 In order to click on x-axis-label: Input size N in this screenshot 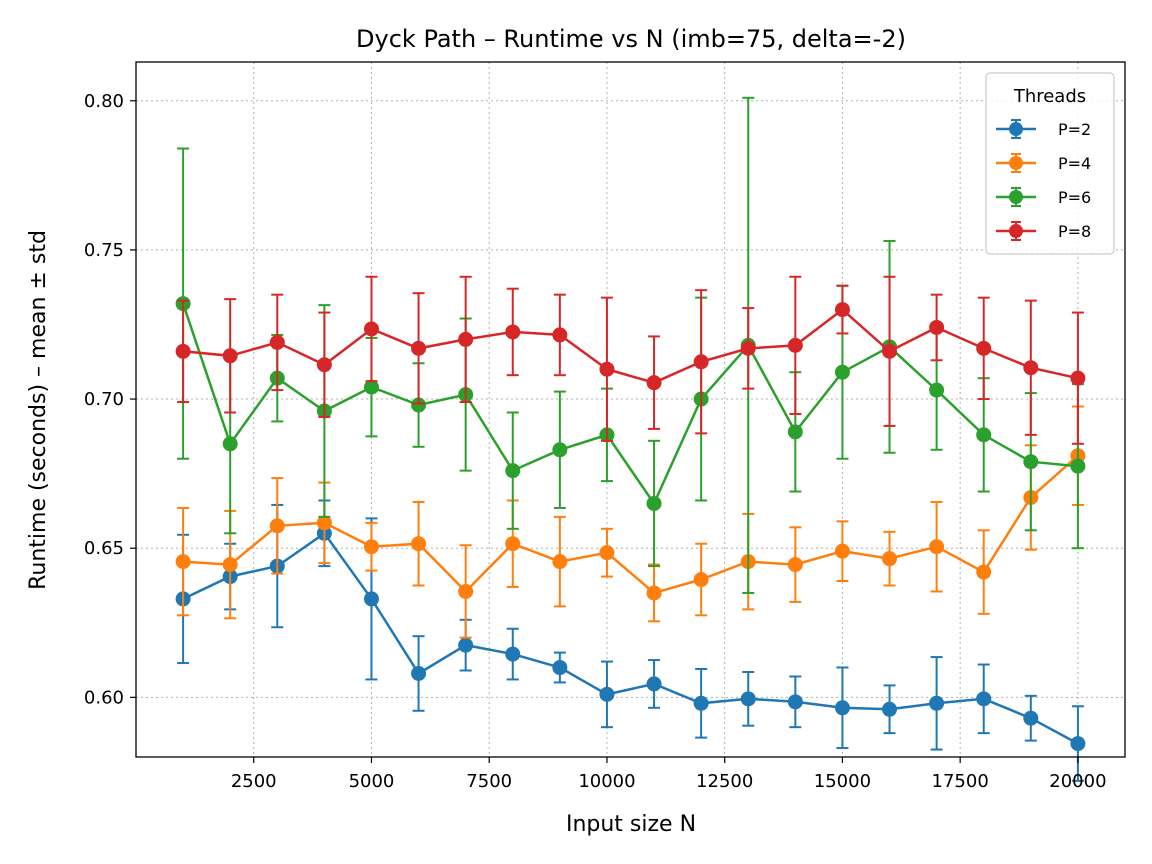, I will do `click(631, 824)`.